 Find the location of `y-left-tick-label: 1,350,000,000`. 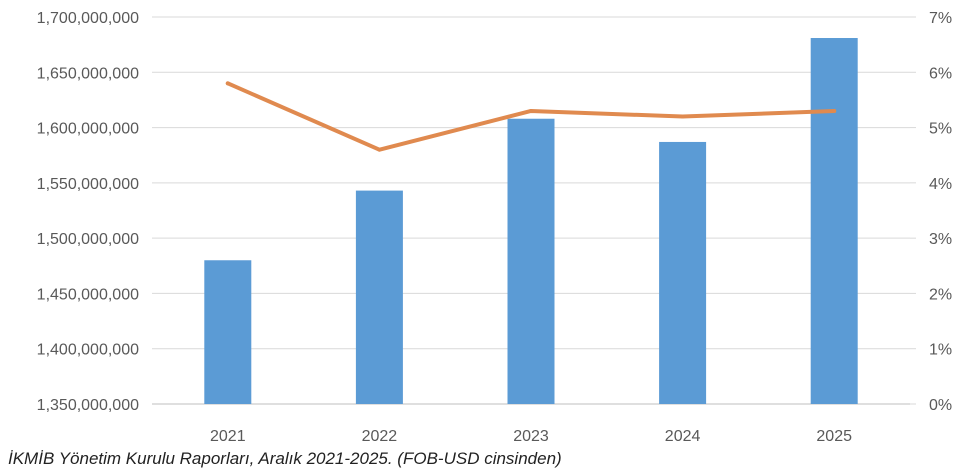

y-left-tick-label: 1,350,000,000 is located at coordinates (88, 405).